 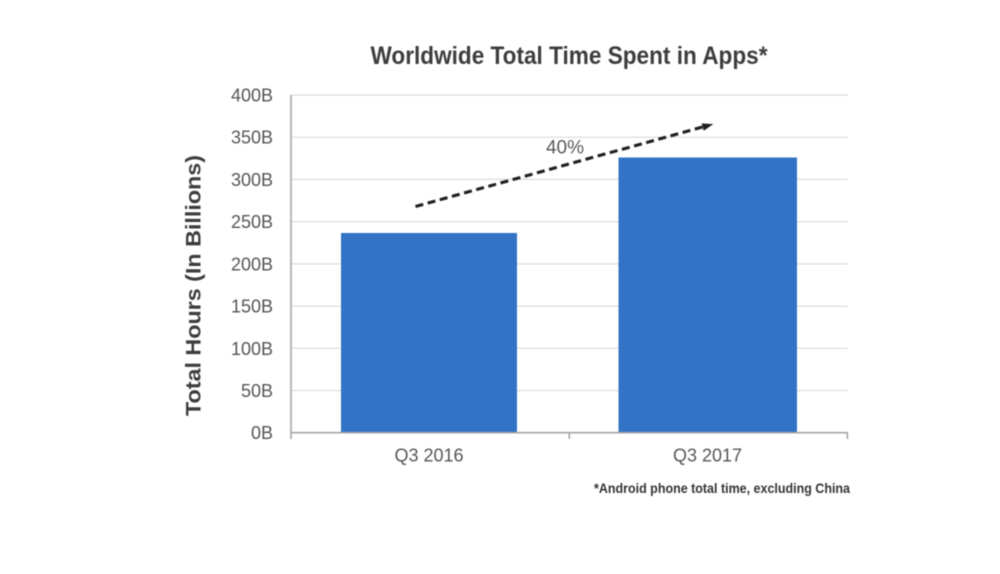 What do you see at coordinates (252, 349) in the screenshot?
I see `svg-text: 100B` at bounding box center [252, 349].